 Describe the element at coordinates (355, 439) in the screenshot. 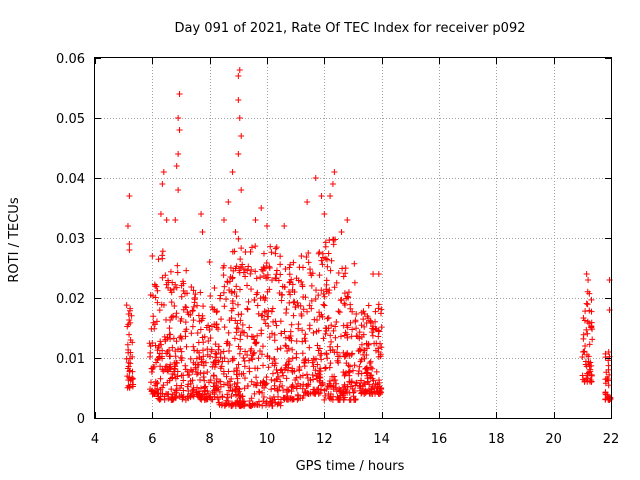

I see `x-tick-labels: 4 6 8 10 12 14 16 18 20 22` at that location.